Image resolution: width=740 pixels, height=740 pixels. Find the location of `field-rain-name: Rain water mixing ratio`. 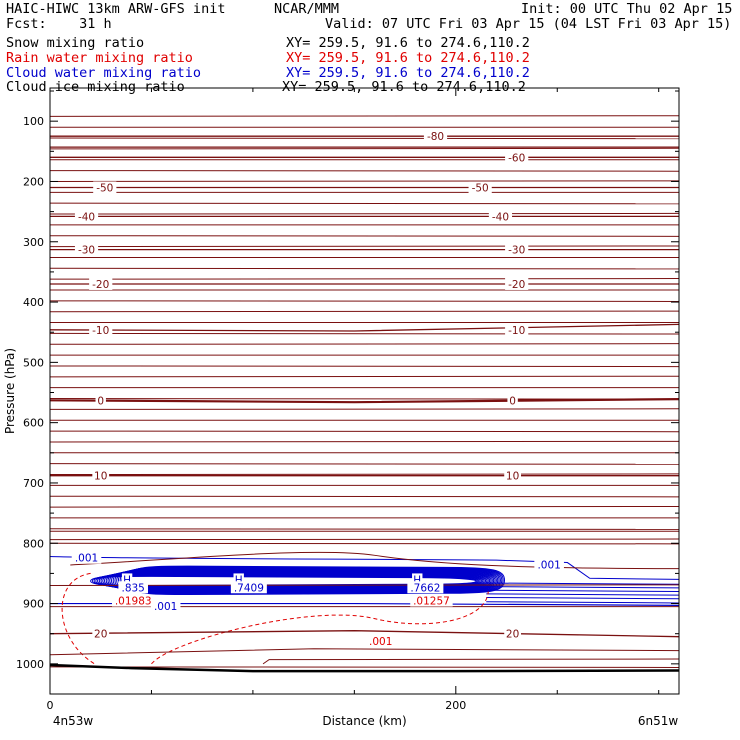

field-rain-name: Rain water mixing ratio is located at coordinates (99, 58).